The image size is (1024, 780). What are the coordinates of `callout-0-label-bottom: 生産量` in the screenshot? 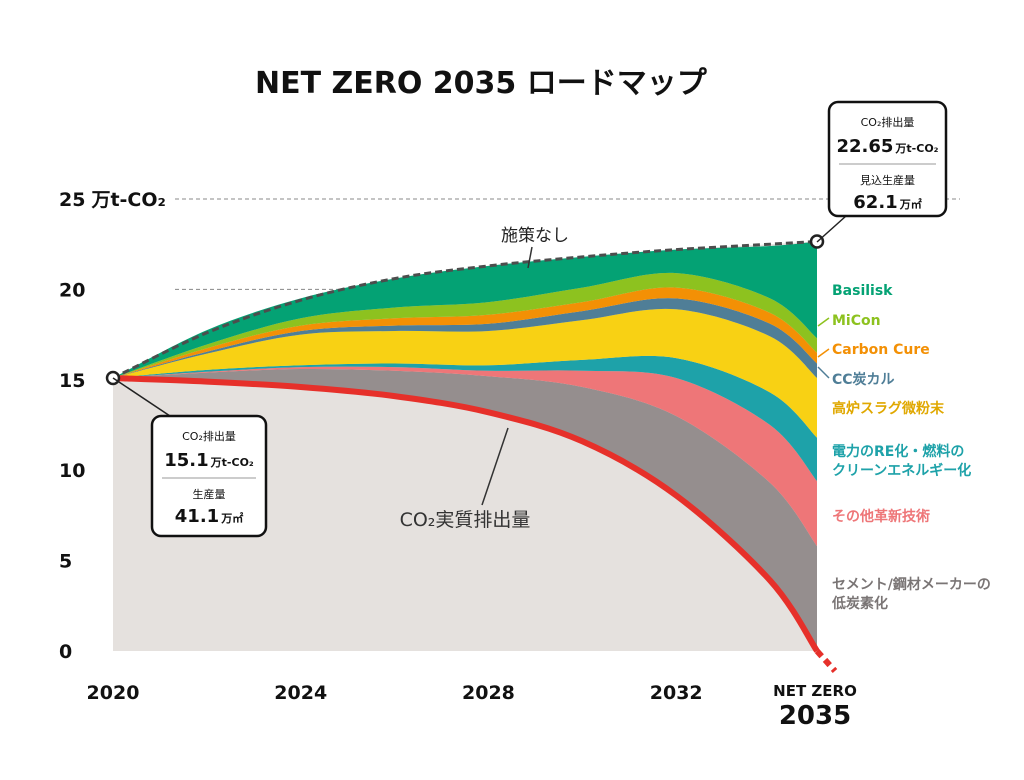 It's located at (209, 494).